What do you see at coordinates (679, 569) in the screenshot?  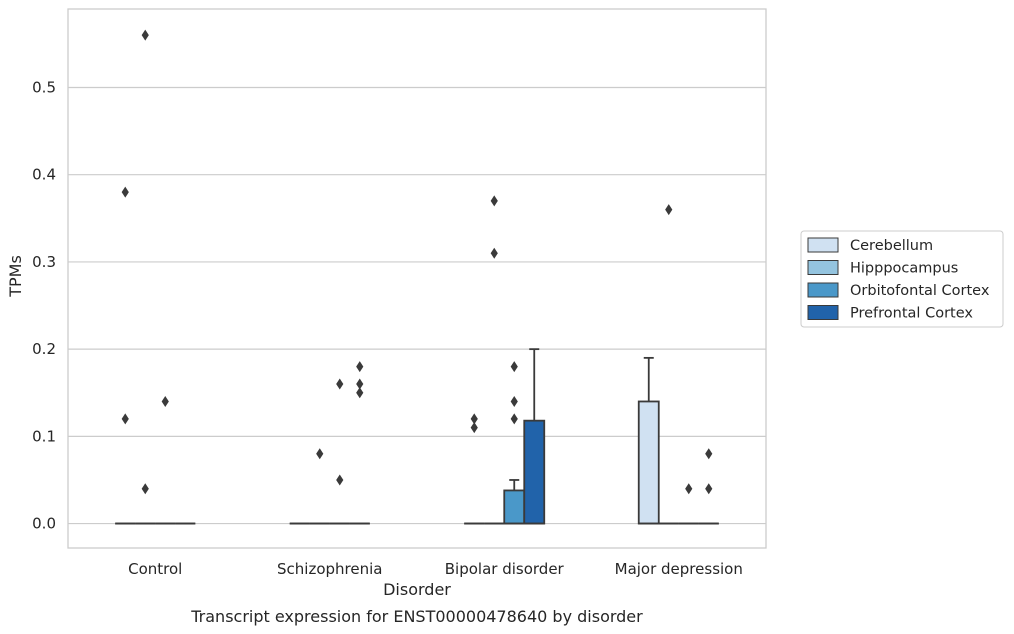 I see `x-tick-label: Major depression` at bounding box center [679, 569].